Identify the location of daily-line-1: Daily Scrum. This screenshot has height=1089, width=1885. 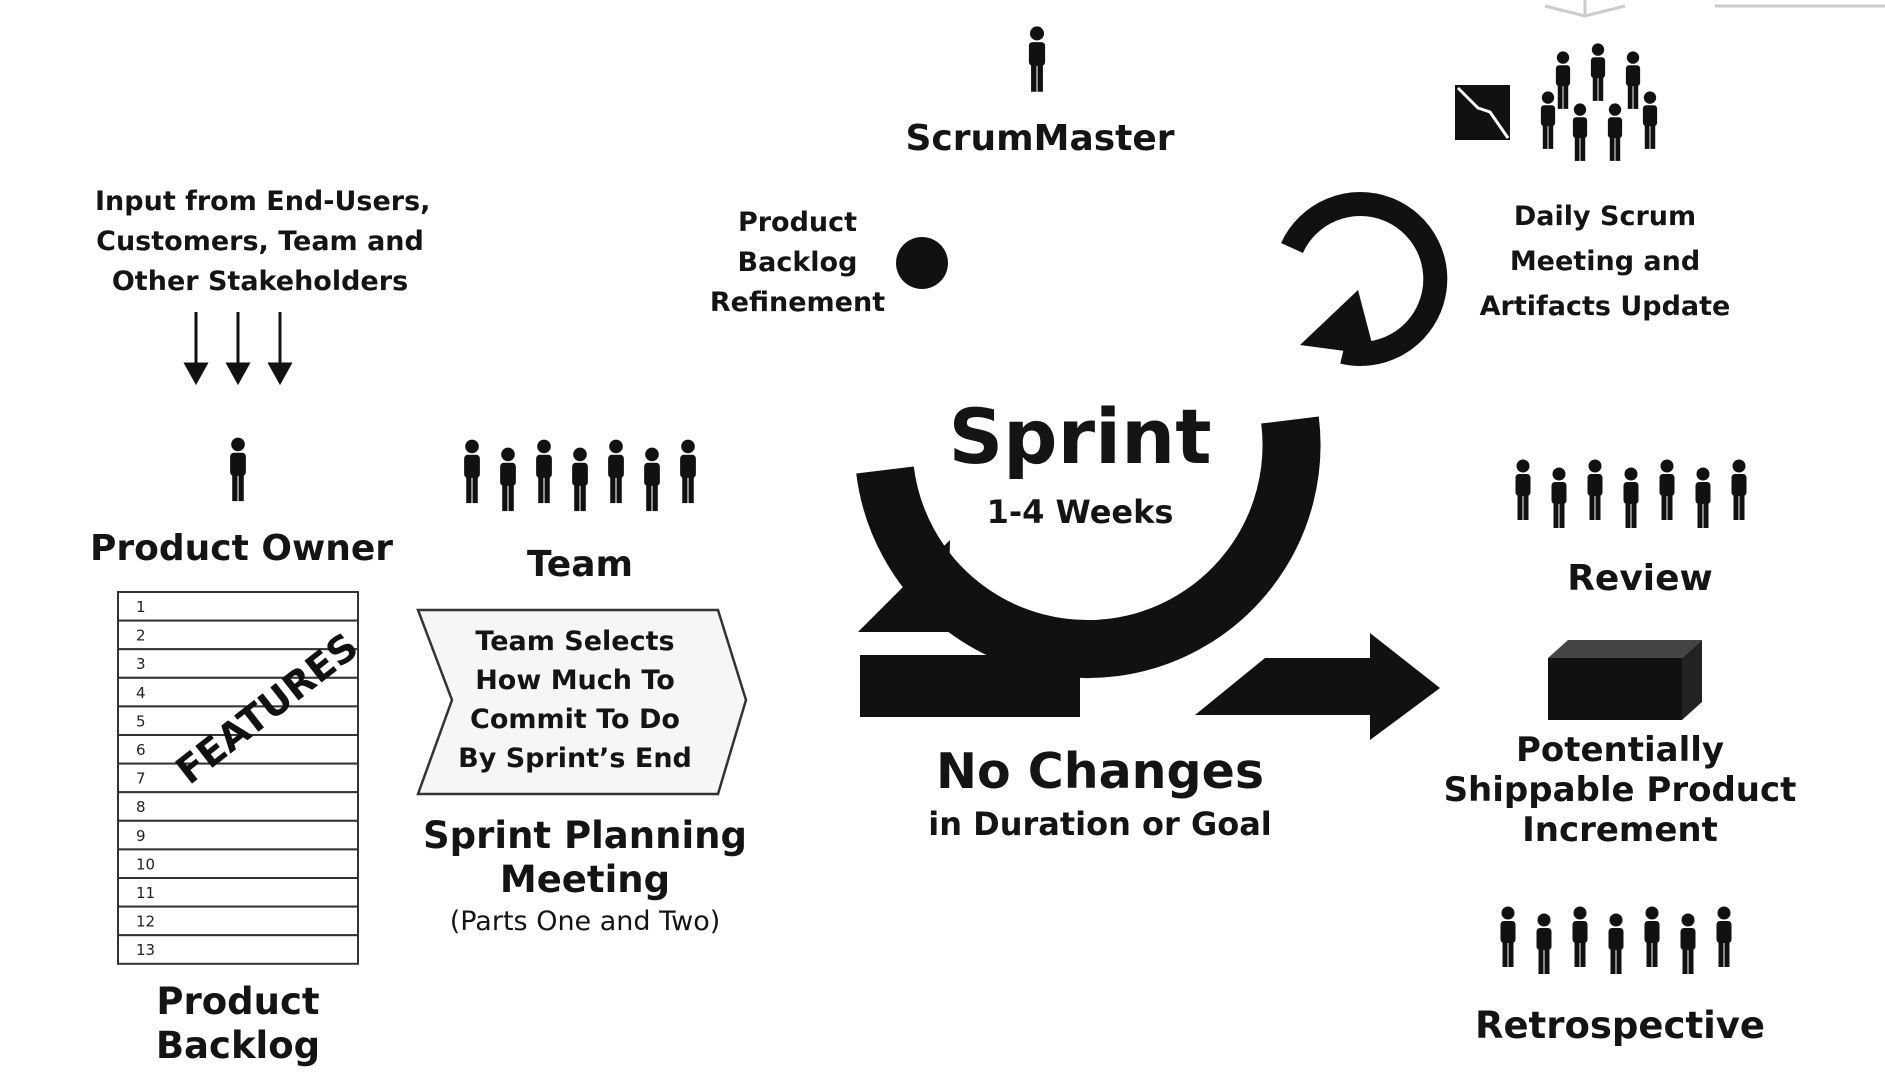
(1605, 216).